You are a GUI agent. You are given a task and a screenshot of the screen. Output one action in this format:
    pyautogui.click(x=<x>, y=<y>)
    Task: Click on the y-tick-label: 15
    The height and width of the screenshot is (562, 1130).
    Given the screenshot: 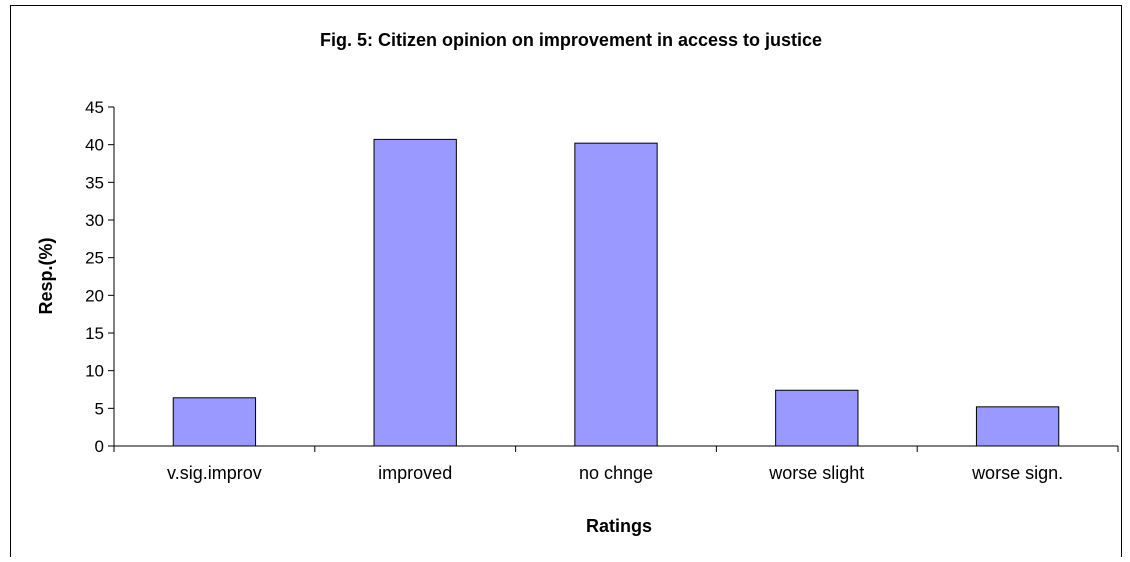 What is the action you would take?
    pyautogui.click(x=94, y=333)
    